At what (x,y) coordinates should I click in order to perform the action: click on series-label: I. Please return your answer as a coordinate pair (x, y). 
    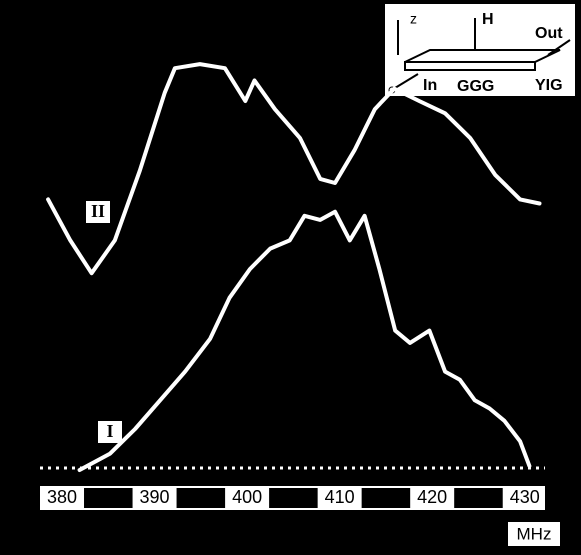
    Looking at the image, I should click on (109, 431).